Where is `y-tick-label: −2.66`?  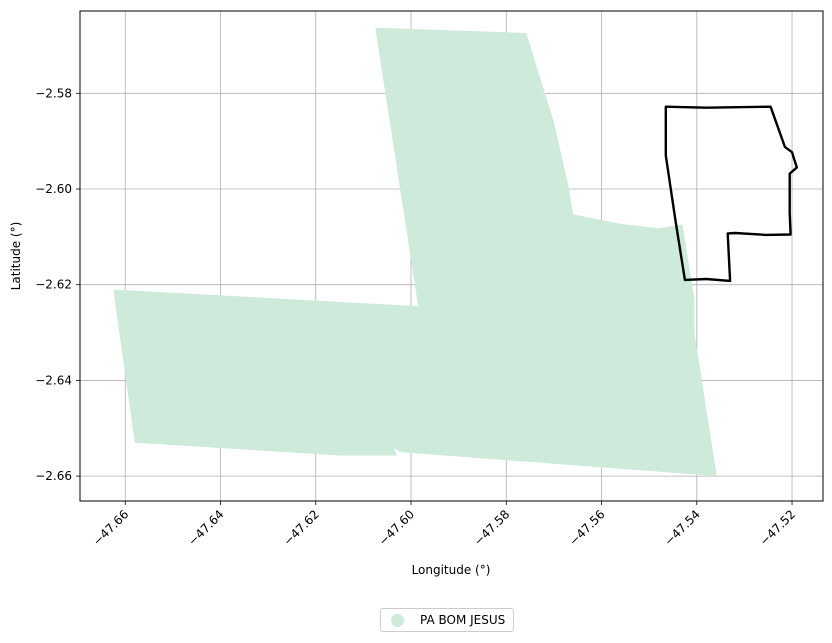
y-tick-label: −2.66 is located at coordinates (53, 476).